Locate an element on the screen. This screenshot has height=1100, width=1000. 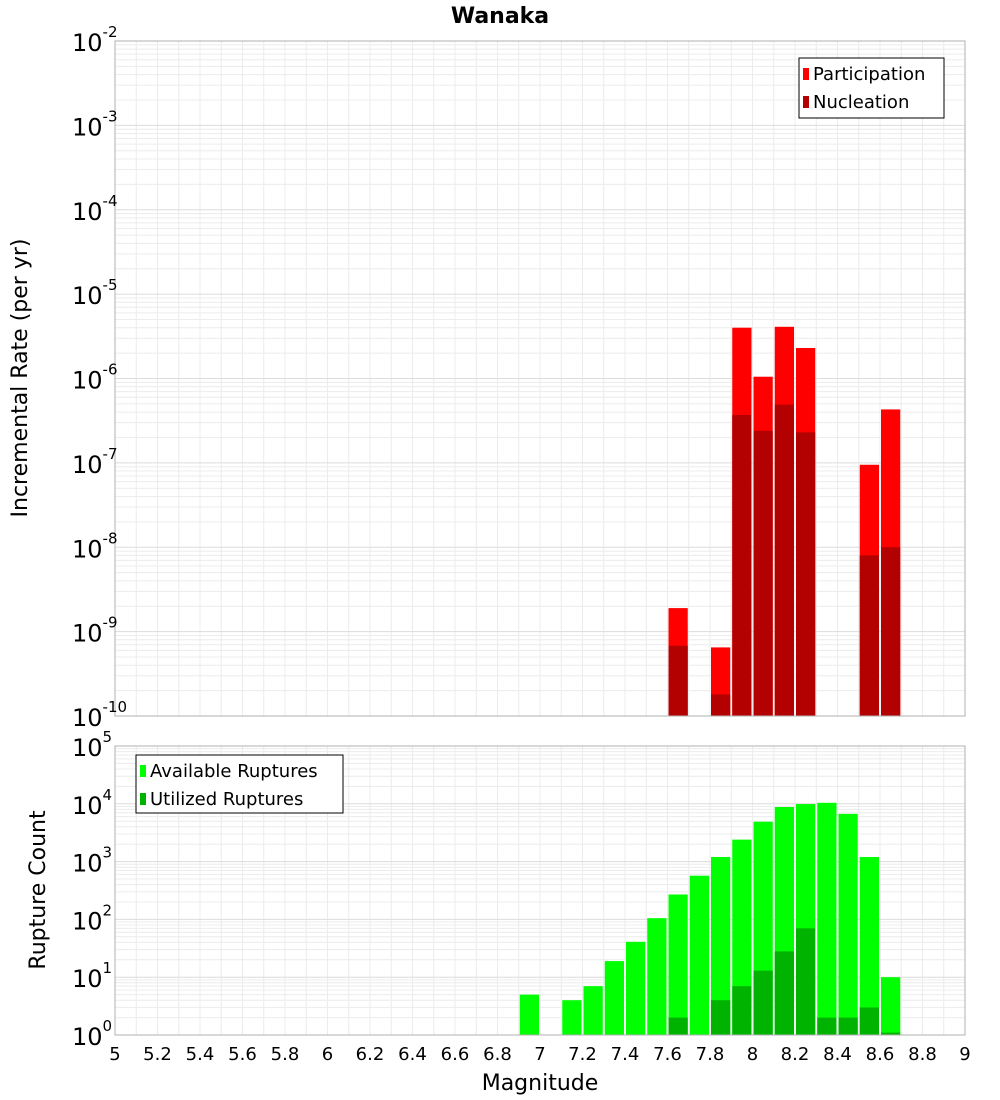
y-tick-label: 10⁻⁸ is located at coordinates (95, 546).